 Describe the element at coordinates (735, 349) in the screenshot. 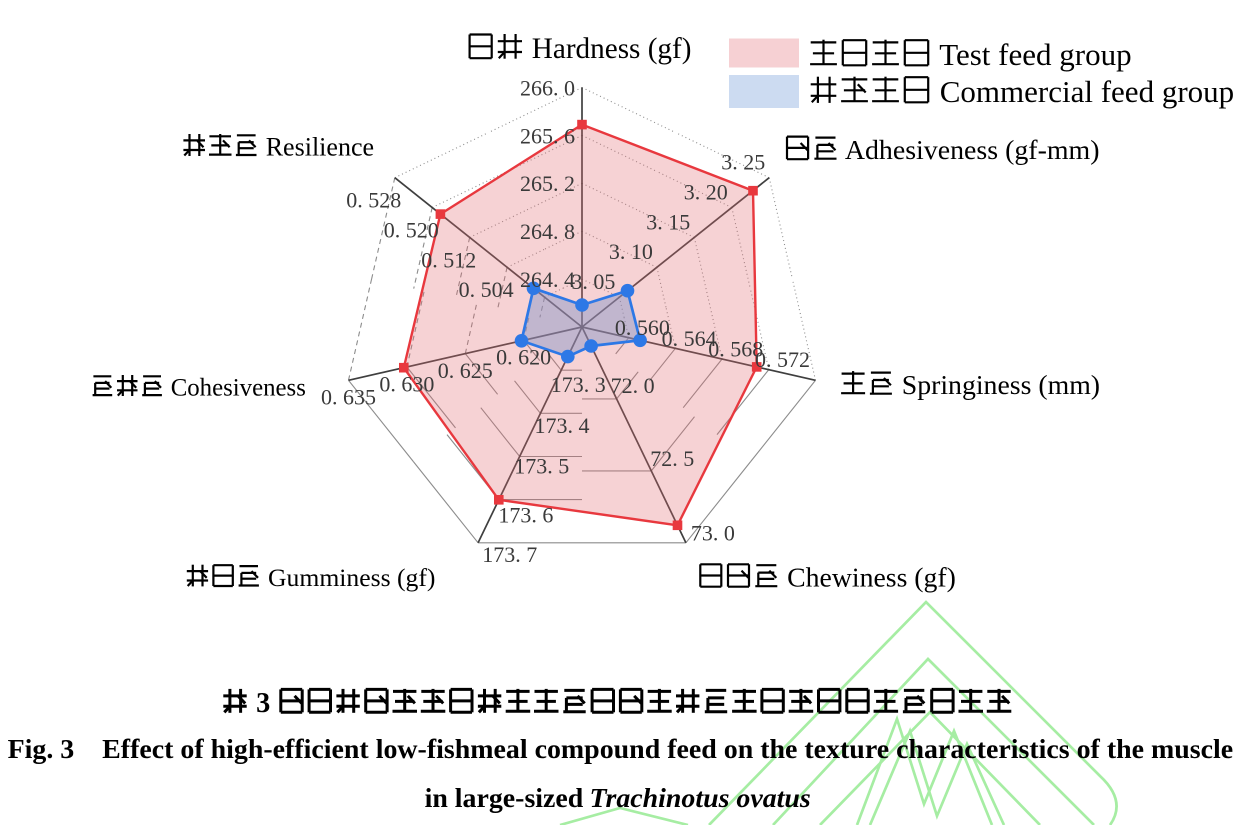

I see `svg-text: 0. 568` at that location.